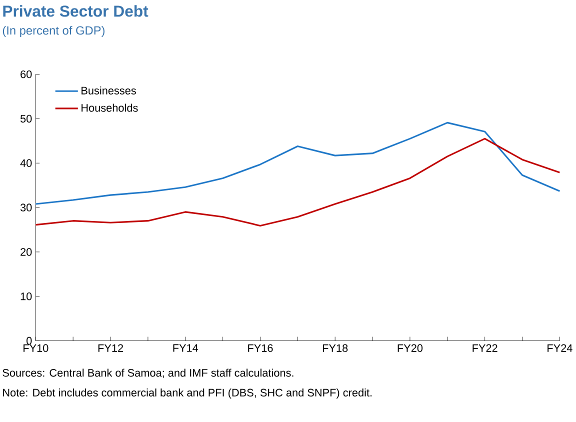  Describe the element at coordinates (560, 348) in the screenshot. I see `x-tick-label: FY24` at that location.